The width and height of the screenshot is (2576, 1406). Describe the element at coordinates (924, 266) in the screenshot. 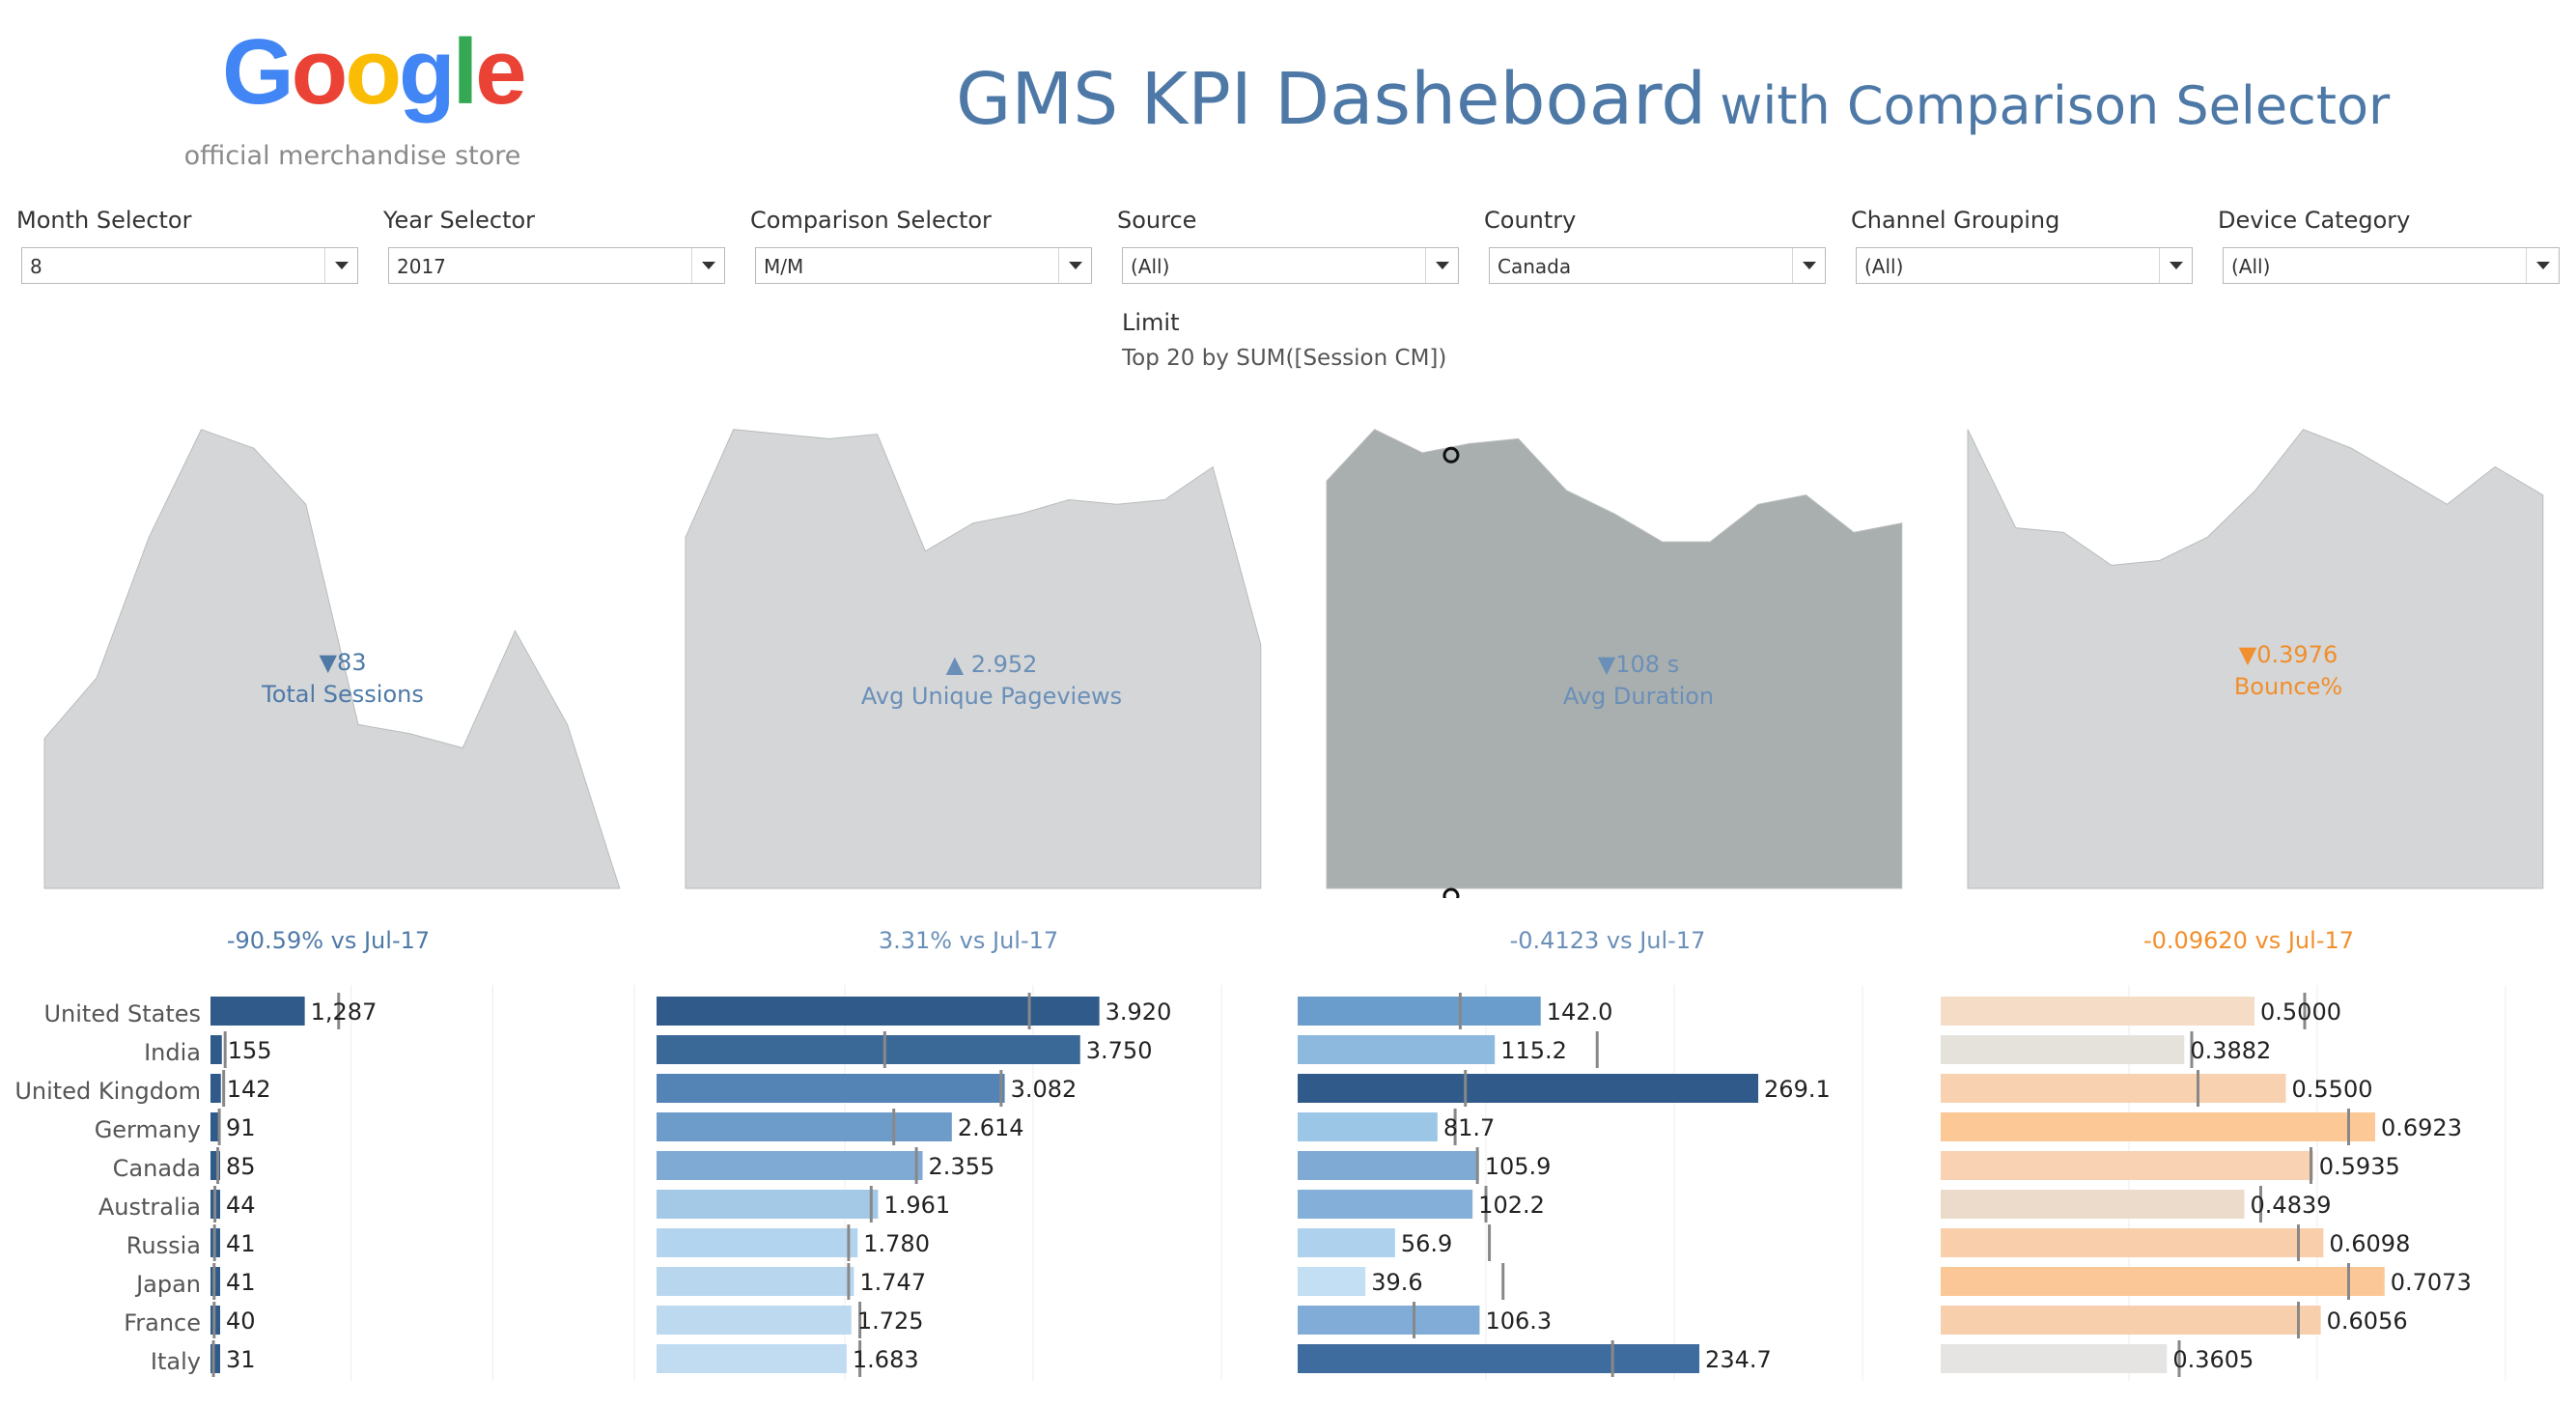

I see `comparison-select: M/M` at that location.